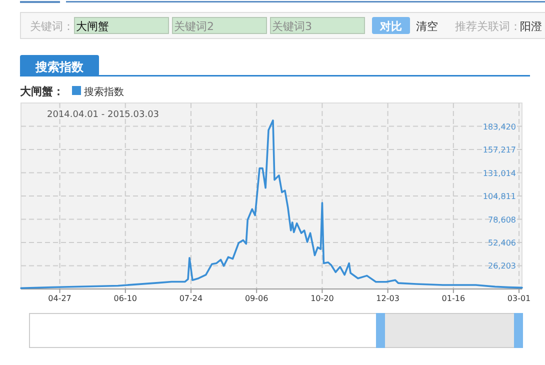 This screenshot has width=545, height=365. What do you see at coordinates (502, 266) in the screenshot?
I see `y-tick-label: 26,203` at bounding box center [502, 266].